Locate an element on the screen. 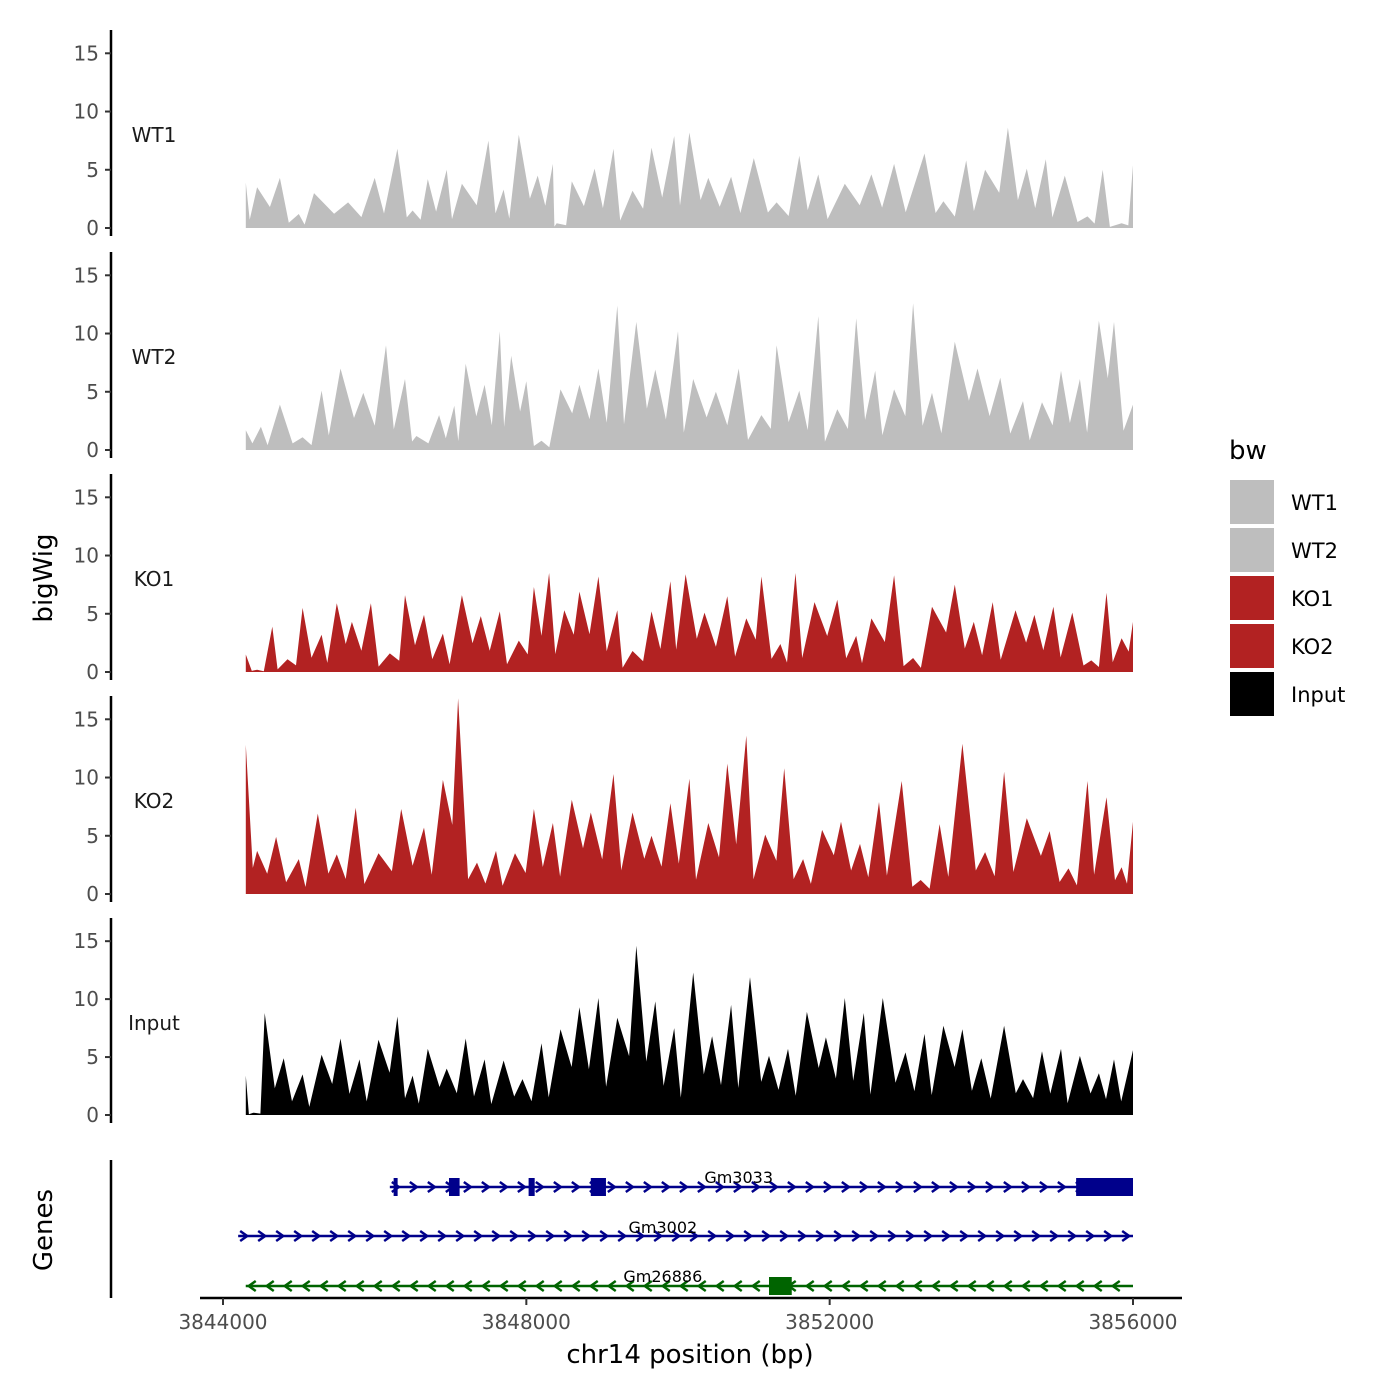 Image resolution: width=1400 pixels, height=1400 pixels. gene-label: Gm3002 is located at coordinates (662, 1227).